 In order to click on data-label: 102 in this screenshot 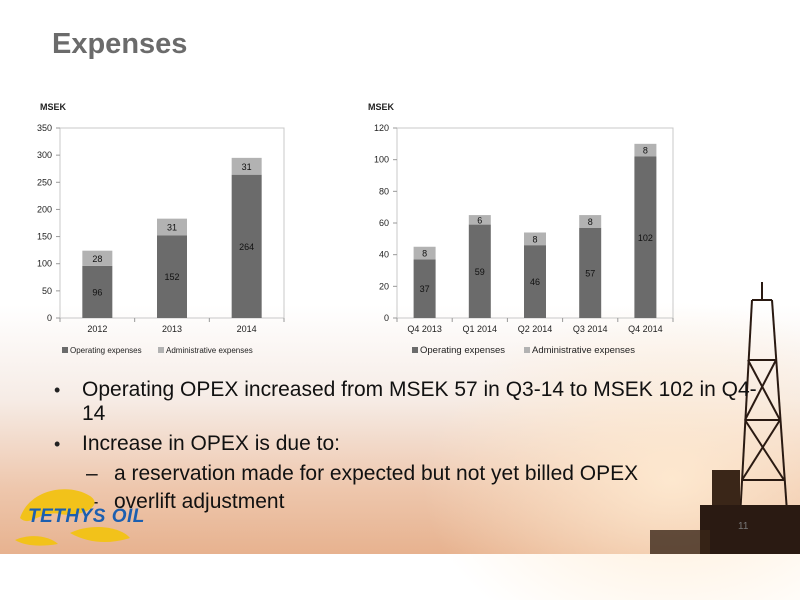, I will do `click(645, 238)`.